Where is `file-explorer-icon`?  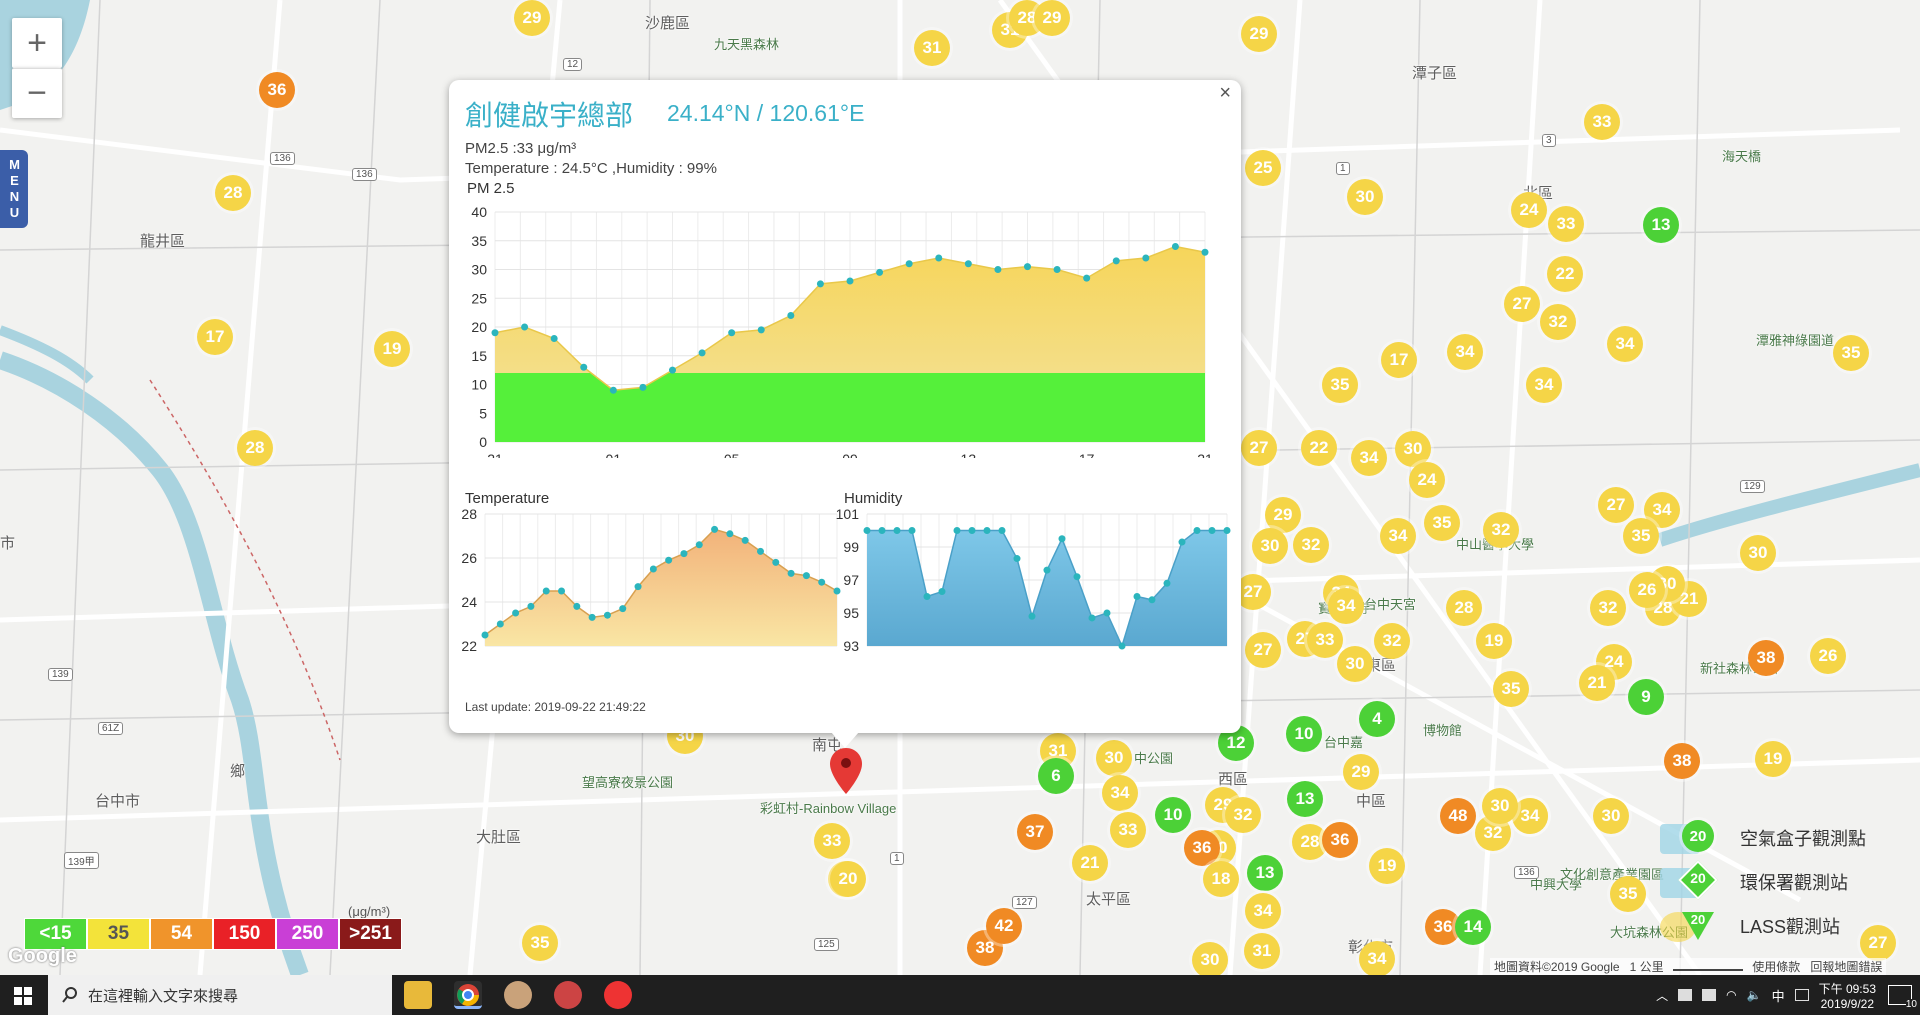
file-explorer-icon is located at coordinates (418, 995).